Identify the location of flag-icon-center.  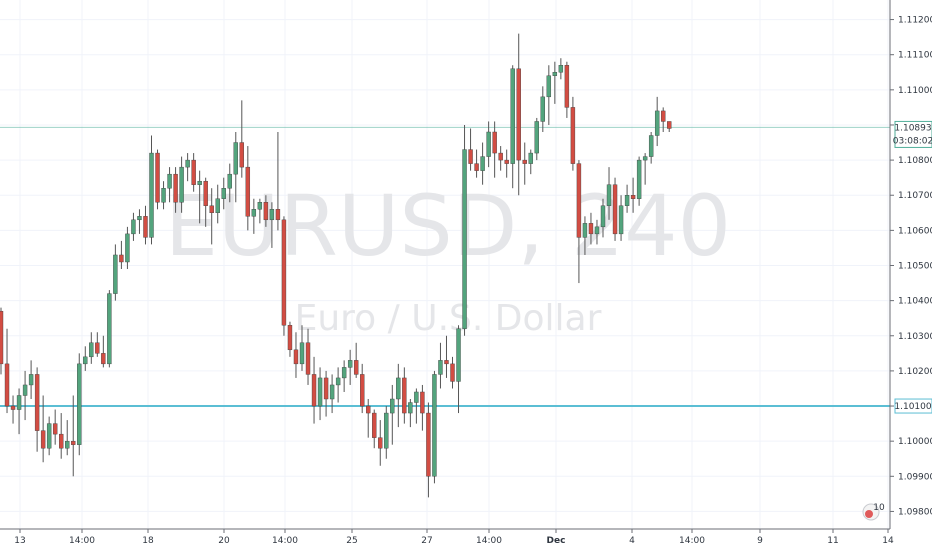
(869, 514).